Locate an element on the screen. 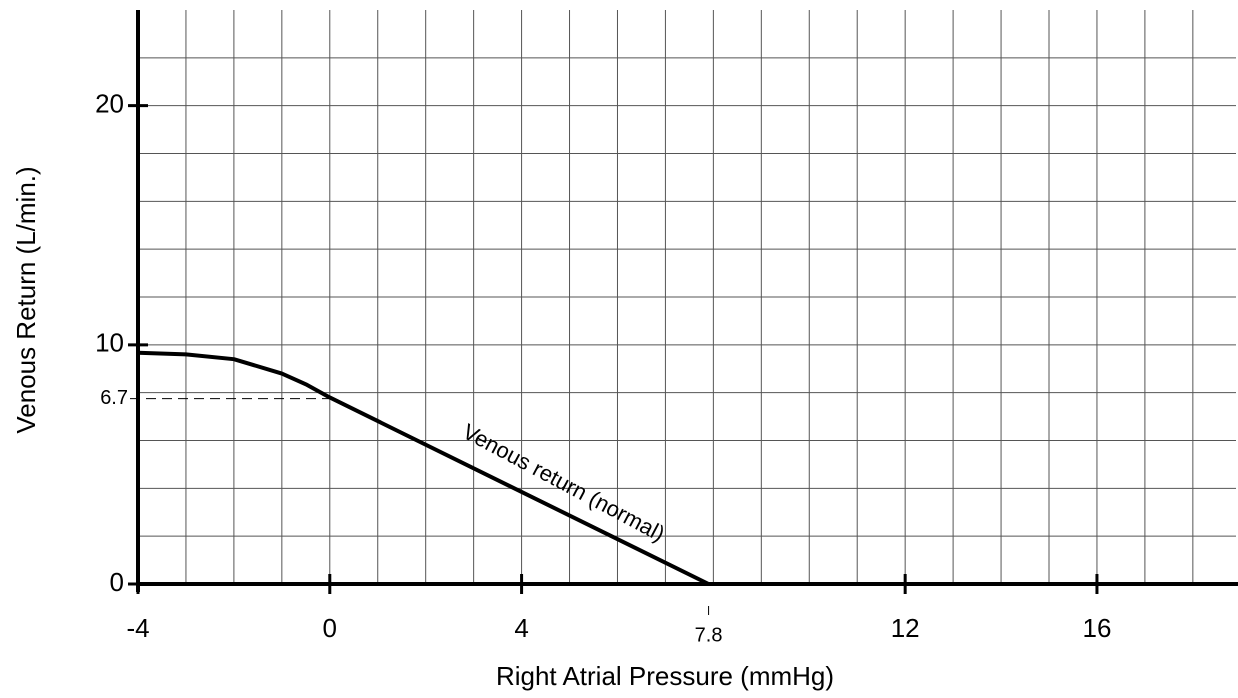 This screenshot has width=1238, height=698. x-tick-label: 16 is located at coordinates (1096, 628).